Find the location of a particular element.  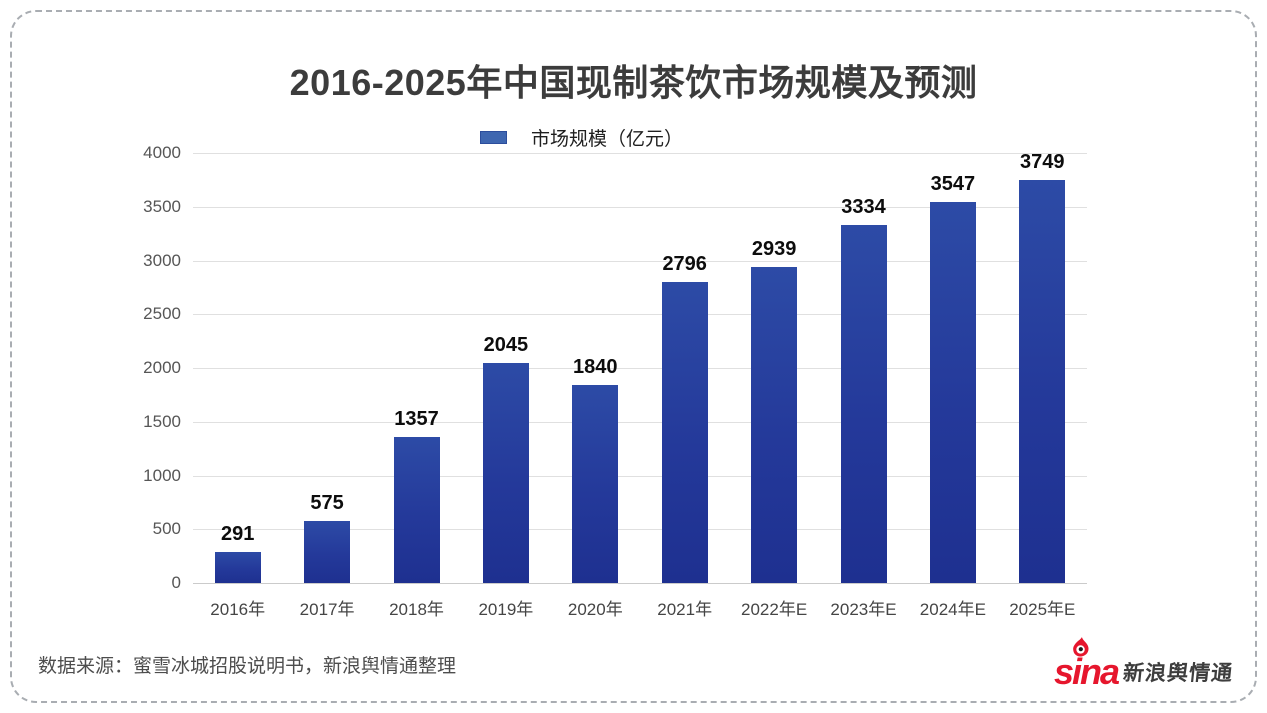

x-axis-tick-label: 2016年 is located at coordinates (238, 609).